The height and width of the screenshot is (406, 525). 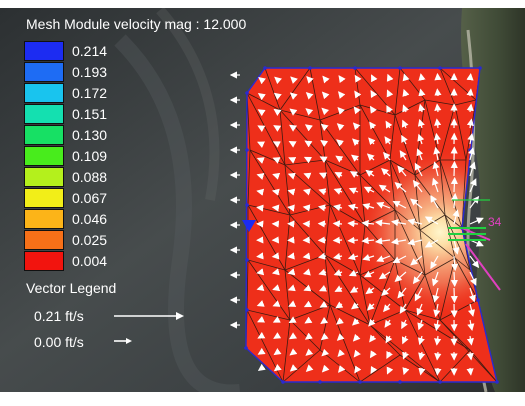 I want to click on frame-top, so click(x=262, y=4).